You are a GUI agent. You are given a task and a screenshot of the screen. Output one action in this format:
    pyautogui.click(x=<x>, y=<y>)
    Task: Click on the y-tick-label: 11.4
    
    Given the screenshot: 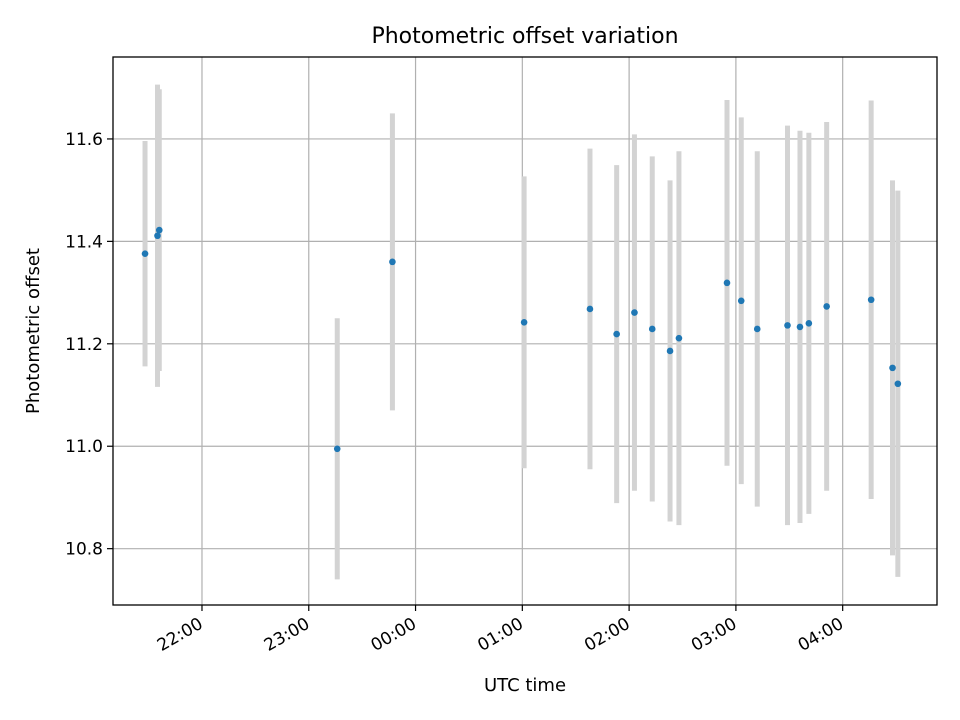 What is the action you would take?
    pyautogui.click(x=84, y=242)
    